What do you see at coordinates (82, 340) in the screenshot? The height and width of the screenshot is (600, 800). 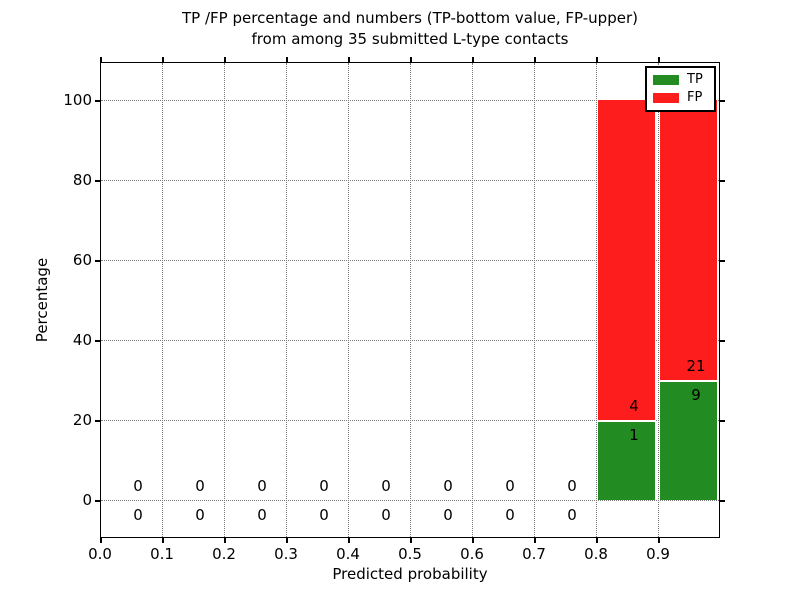 I see `y-tick-label: 40` at bounding box center [82, 340].